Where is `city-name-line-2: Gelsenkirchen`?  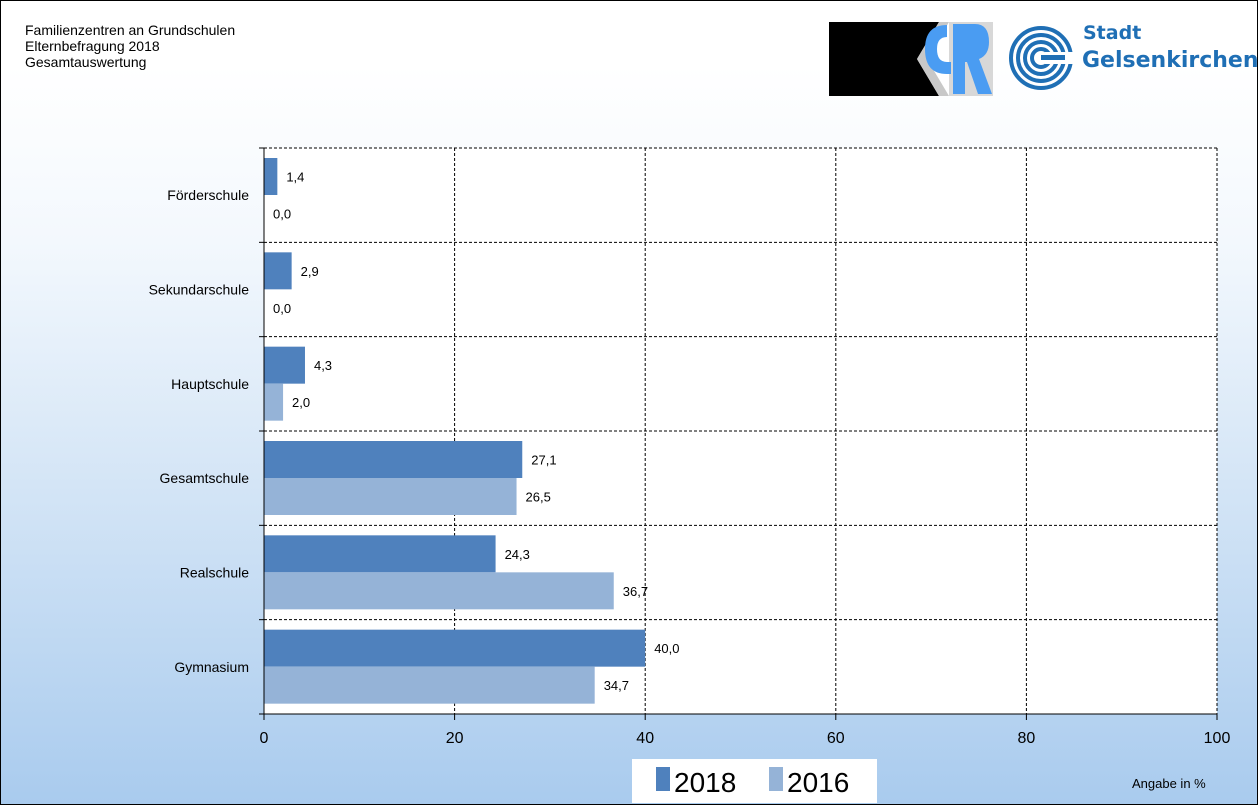 city-name-line-2: Gelsenkirchen is located at coordinates (1170, 60).